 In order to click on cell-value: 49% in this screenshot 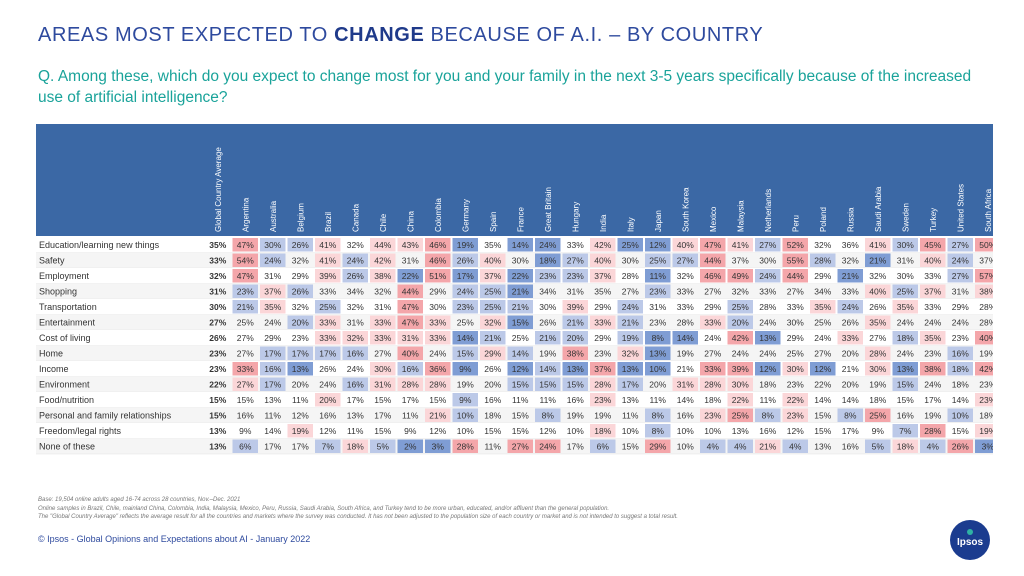, I will do `click(740, 276)`.